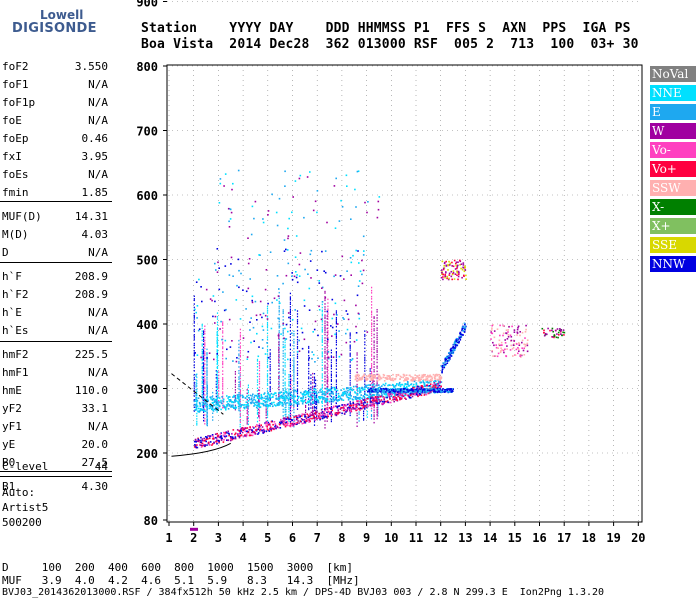 The width and height of the screenshot is (700, 600). Describe the element at coordinates (12, 120) in the screenshot. I see `param-name: foE` at that location.